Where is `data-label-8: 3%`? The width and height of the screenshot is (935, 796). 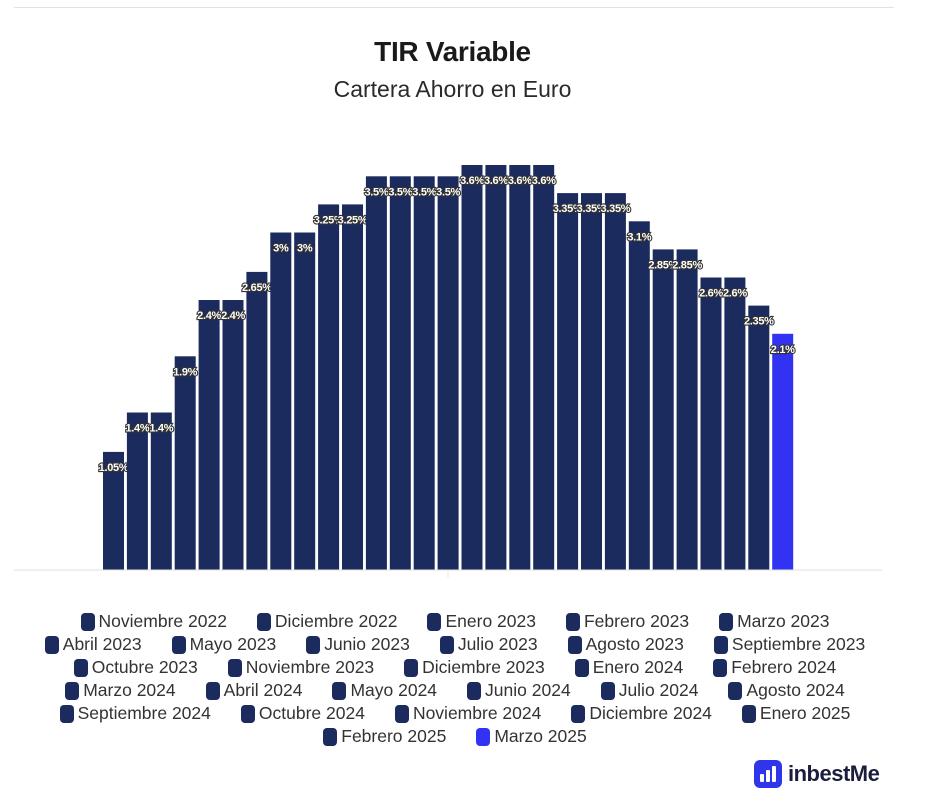
data-label-8: 3% is located at coordinates (281, 249).